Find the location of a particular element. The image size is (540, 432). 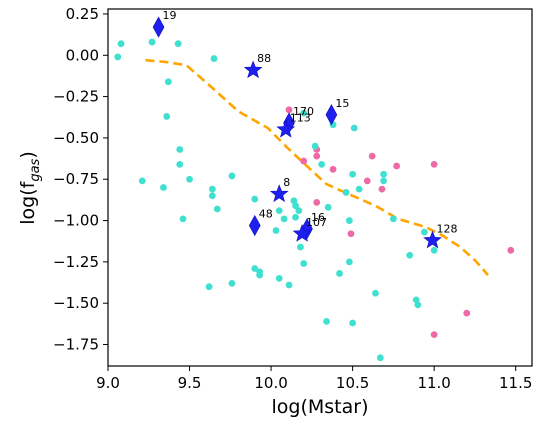

x-axis-ticks: 9.0 9.5 10.0 10.5 11.0 11.5 is located at coordinates (314, 379).